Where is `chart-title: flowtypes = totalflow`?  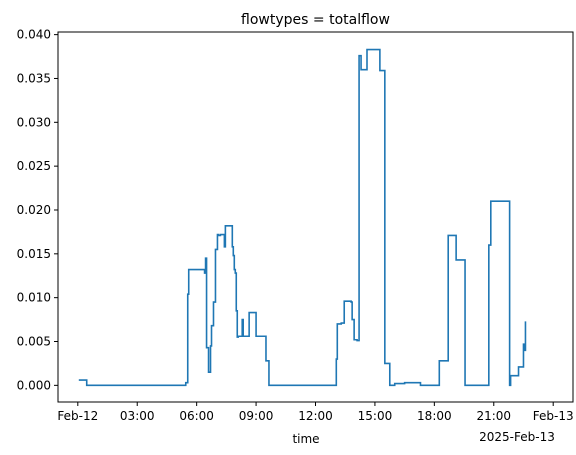 chart-title: flowtypes = totalflow is located at coordinates (315, 20).